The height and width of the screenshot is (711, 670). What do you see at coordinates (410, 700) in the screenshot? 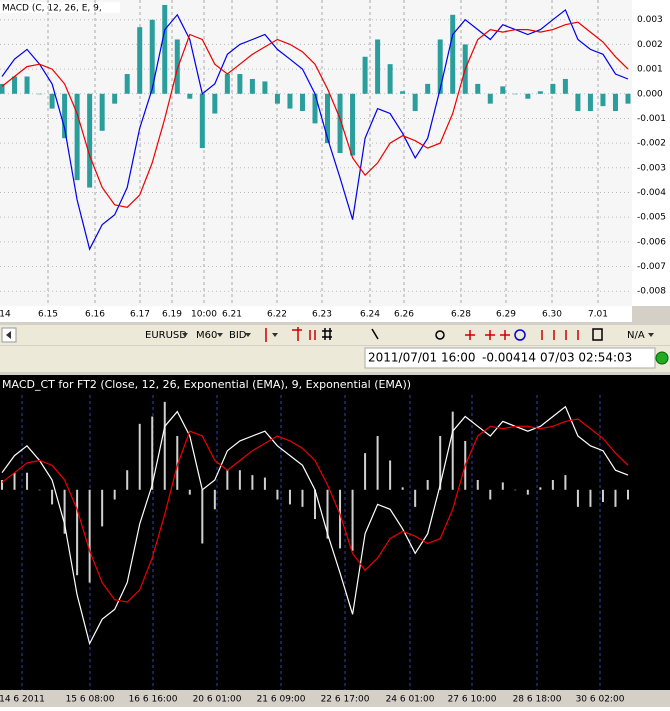
I see `x-tick-label: 24 6 01:00` at bounding box center [410, 700].